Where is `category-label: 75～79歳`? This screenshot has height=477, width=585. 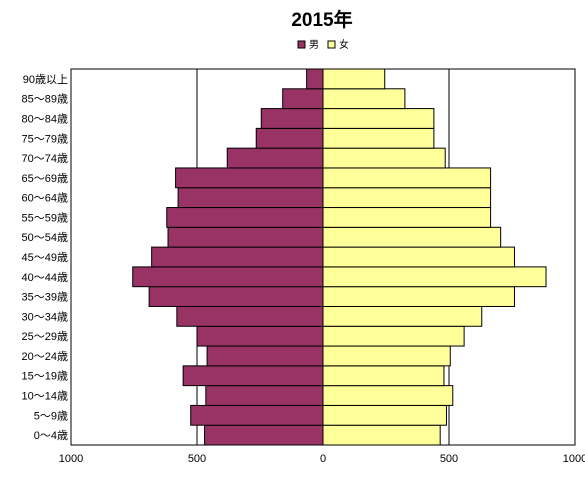
category-label: 75～79歳 is located at coordinates (45, 138).